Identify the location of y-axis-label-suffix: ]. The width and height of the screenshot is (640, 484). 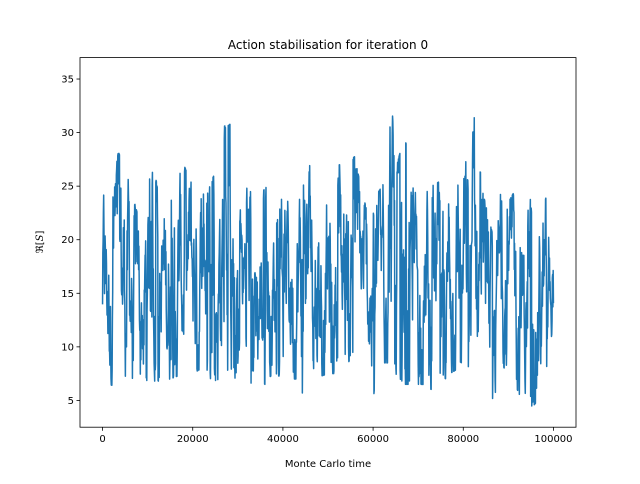
(40, 233).